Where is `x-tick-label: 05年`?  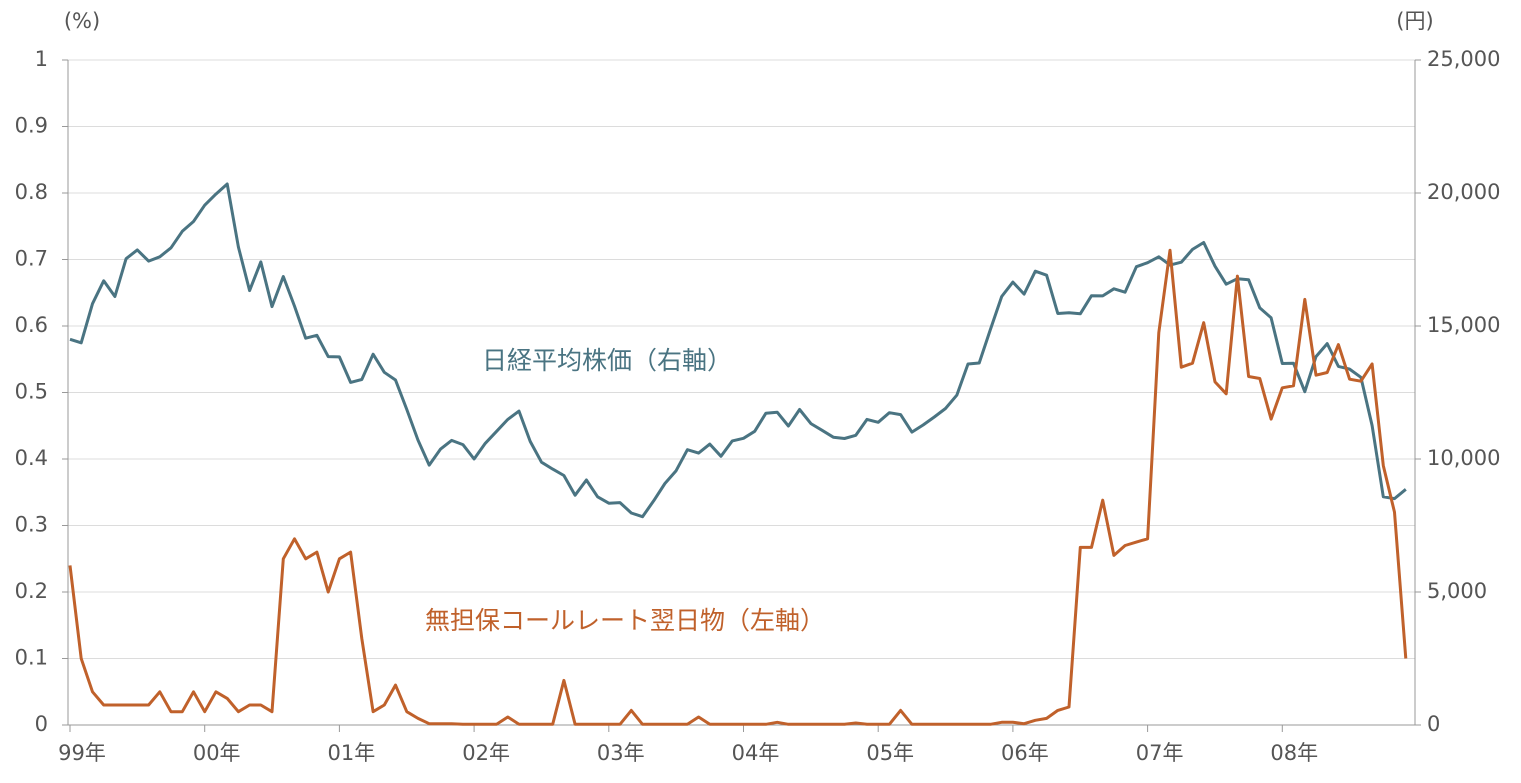
x-tick-label: 05年 is located at coordinates (890, 753).